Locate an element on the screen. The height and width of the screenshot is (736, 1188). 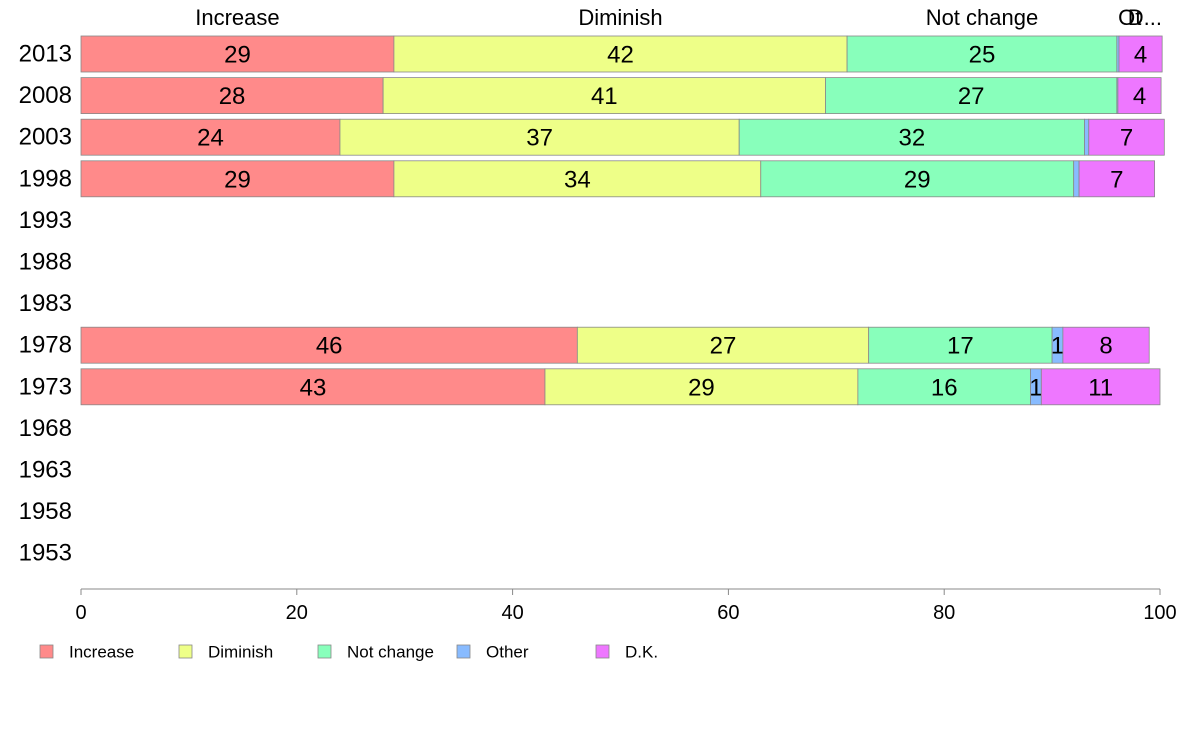
data-label: 28 is located at coordinates (232, 96).